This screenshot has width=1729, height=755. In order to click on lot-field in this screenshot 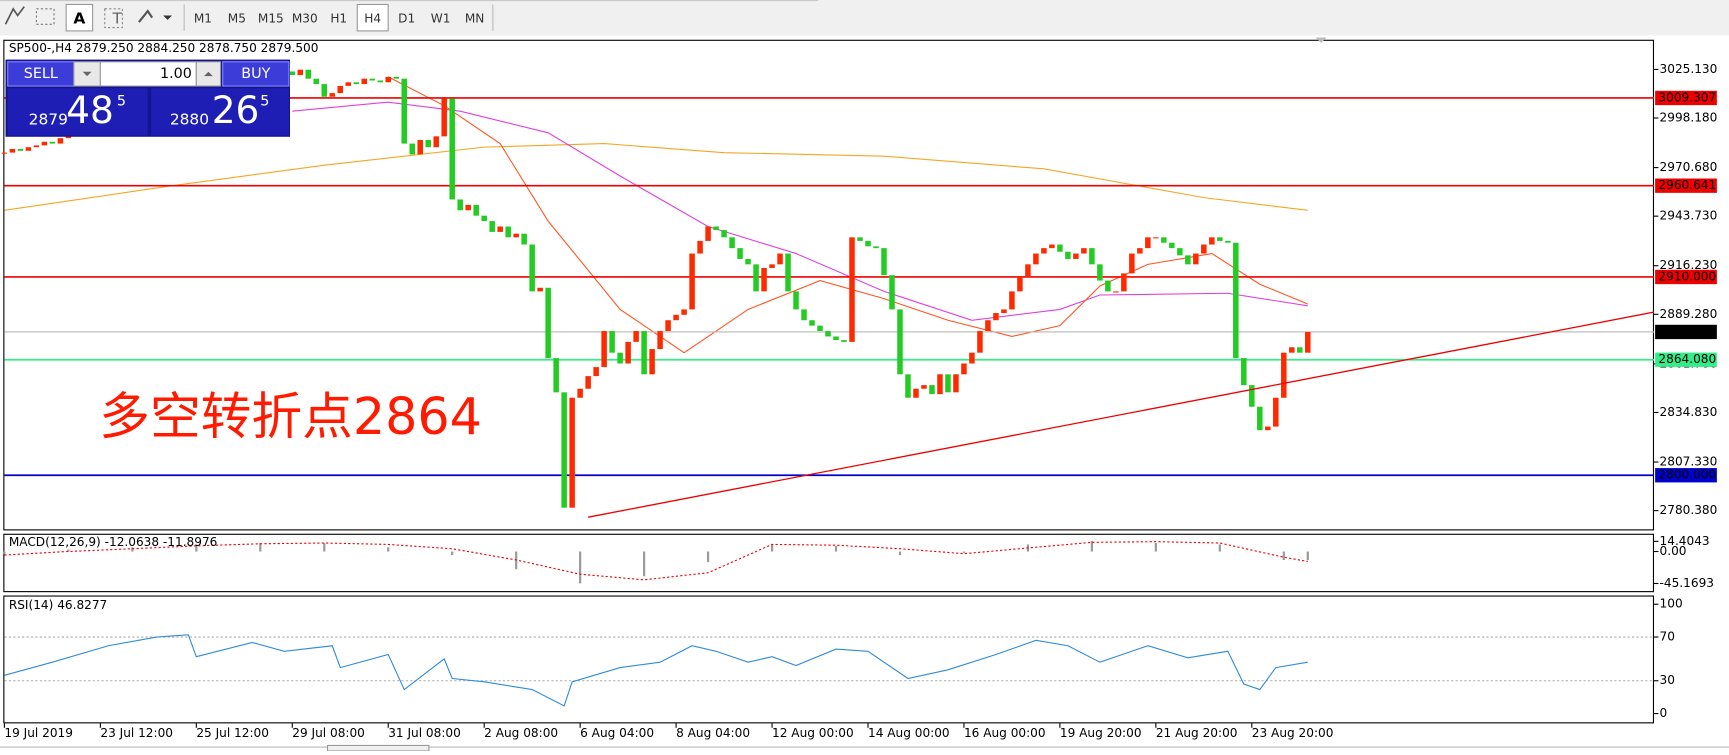, I will do `click(148, 74)`.